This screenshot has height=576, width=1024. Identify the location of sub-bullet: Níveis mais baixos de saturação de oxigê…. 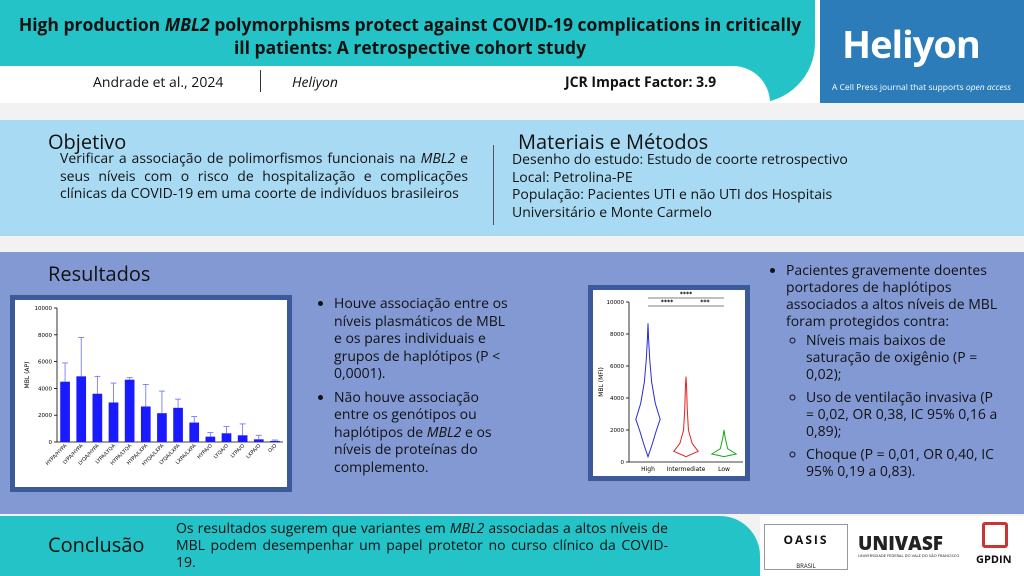
(903, 357).